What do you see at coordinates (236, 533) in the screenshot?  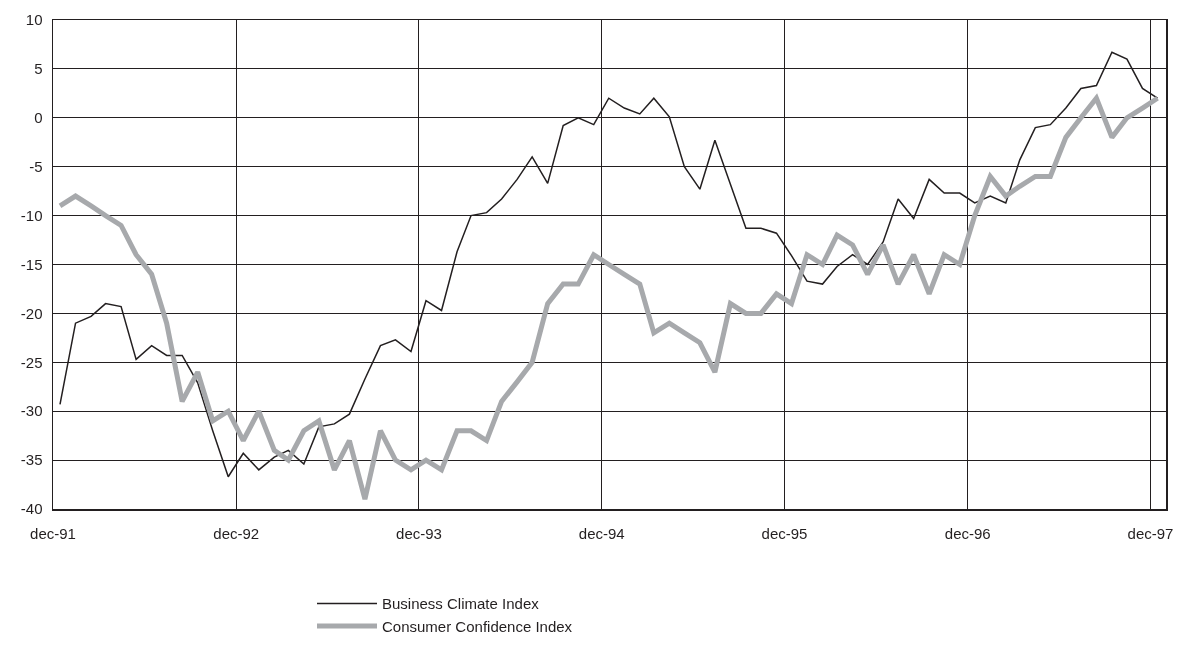 I see `x-tick-label: dec-92` at bounding box center [236, 533].